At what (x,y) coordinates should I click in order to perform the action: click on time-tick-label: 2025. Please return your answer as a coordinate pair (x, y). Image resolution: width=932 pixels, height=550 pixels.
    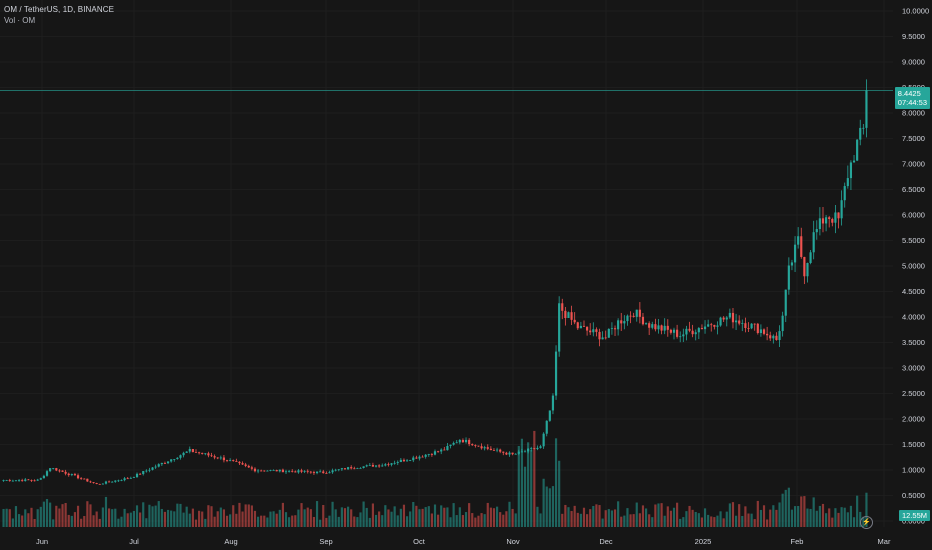
    Looking at the image, I should click on (703, 541).